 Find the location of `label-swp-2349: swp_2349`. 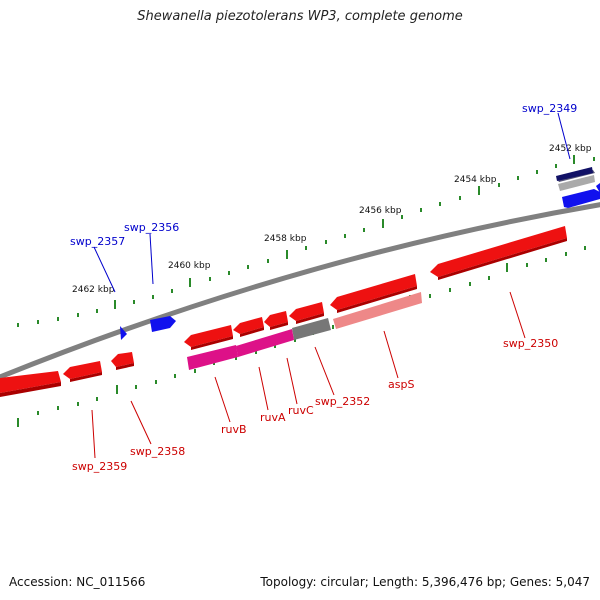

label-swp-2349: swp_2349 is located at coordinates (549, 108).